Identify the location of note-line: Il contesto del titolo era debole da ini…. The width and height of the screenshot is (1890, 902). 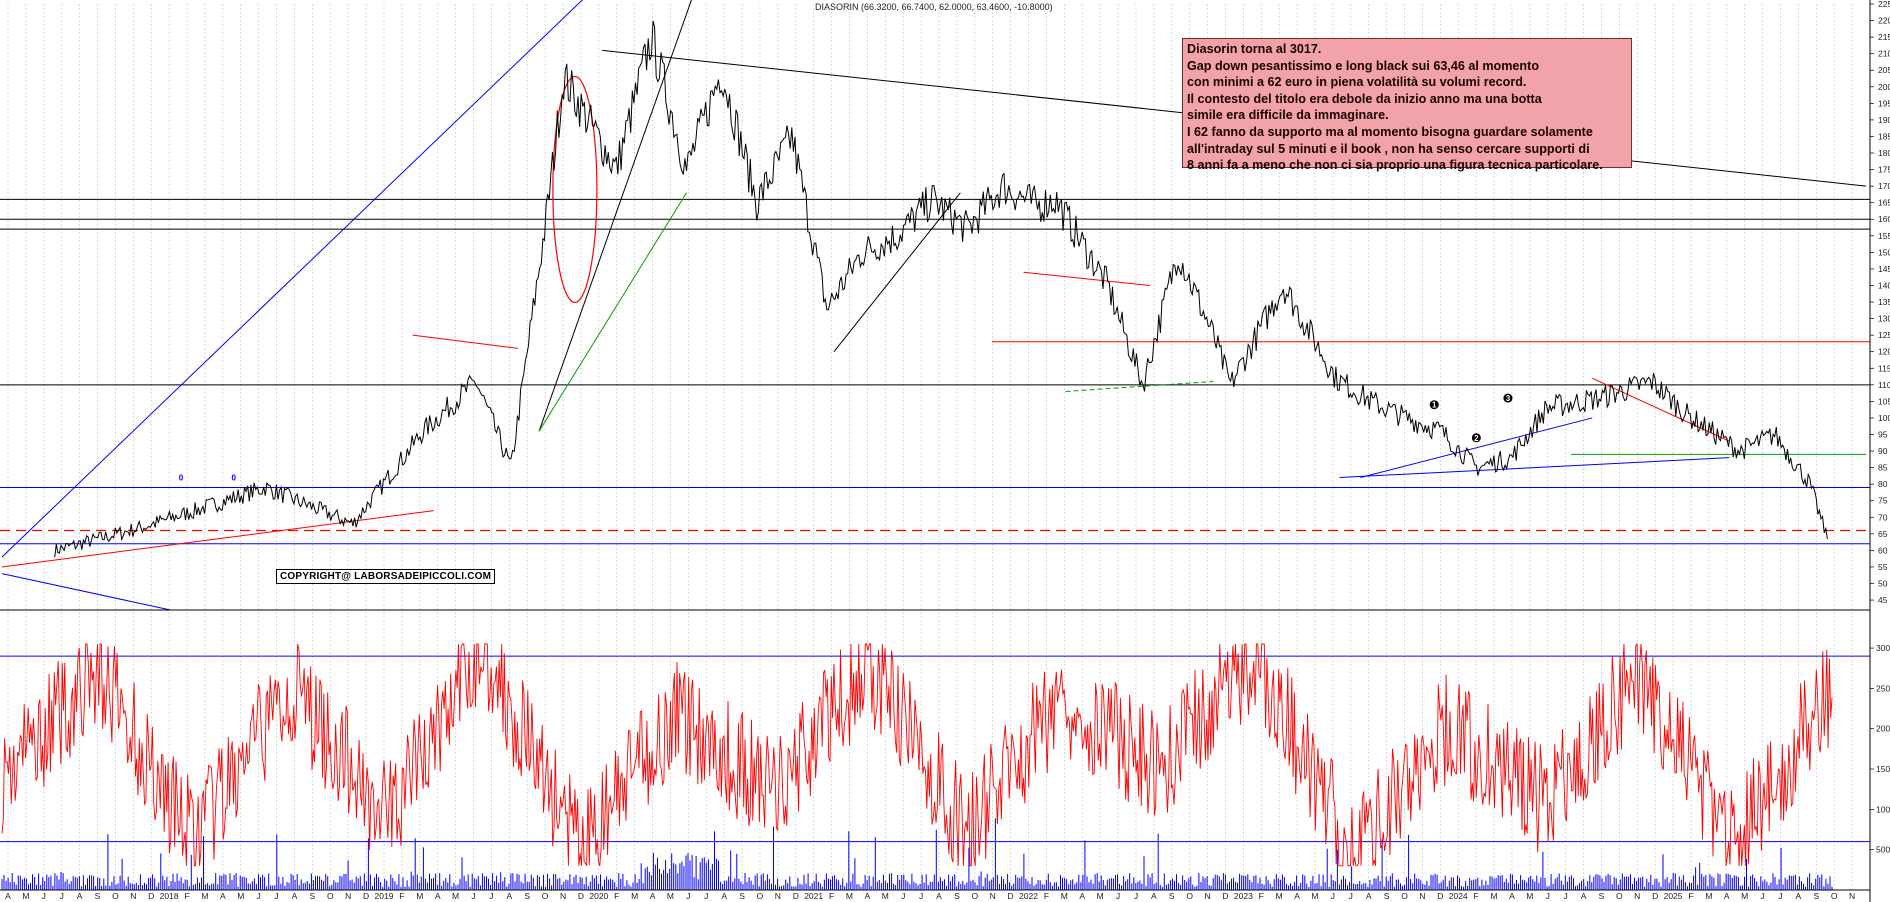
(1364, 98).